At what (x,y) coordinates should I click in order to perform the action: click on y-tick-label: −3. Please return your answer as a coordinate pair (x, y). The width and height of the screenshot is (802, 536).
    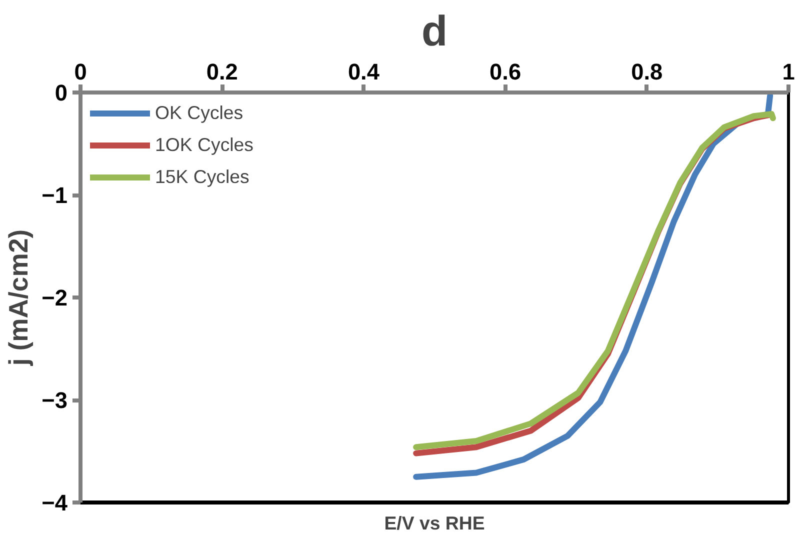
    Looking at the image, I should click on (55, 400).